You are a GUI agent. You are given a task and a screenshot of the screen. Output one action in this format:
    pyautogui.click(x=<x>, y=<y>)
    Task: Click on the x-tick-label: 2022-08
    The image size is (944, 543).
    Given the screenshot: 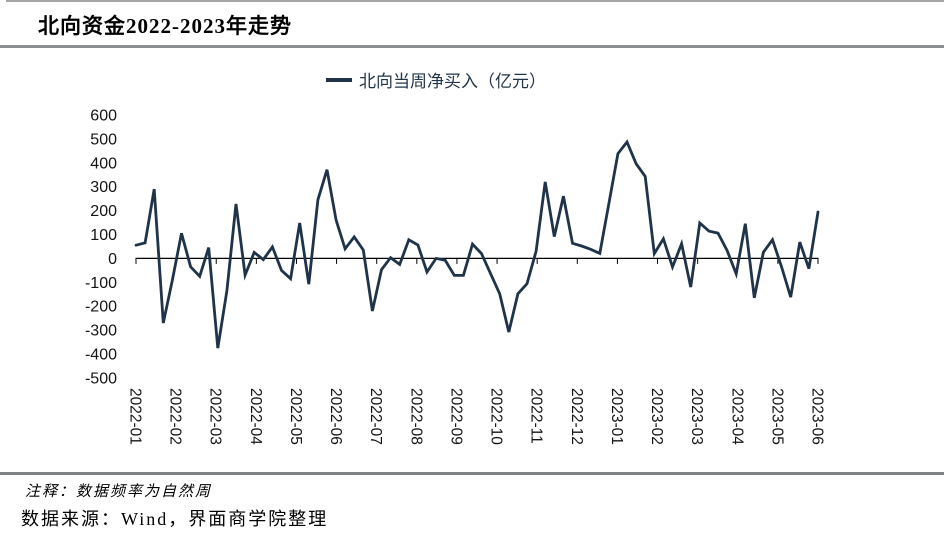 What is the action you would take?
    pyautogui.click(x=415, y=416)
    